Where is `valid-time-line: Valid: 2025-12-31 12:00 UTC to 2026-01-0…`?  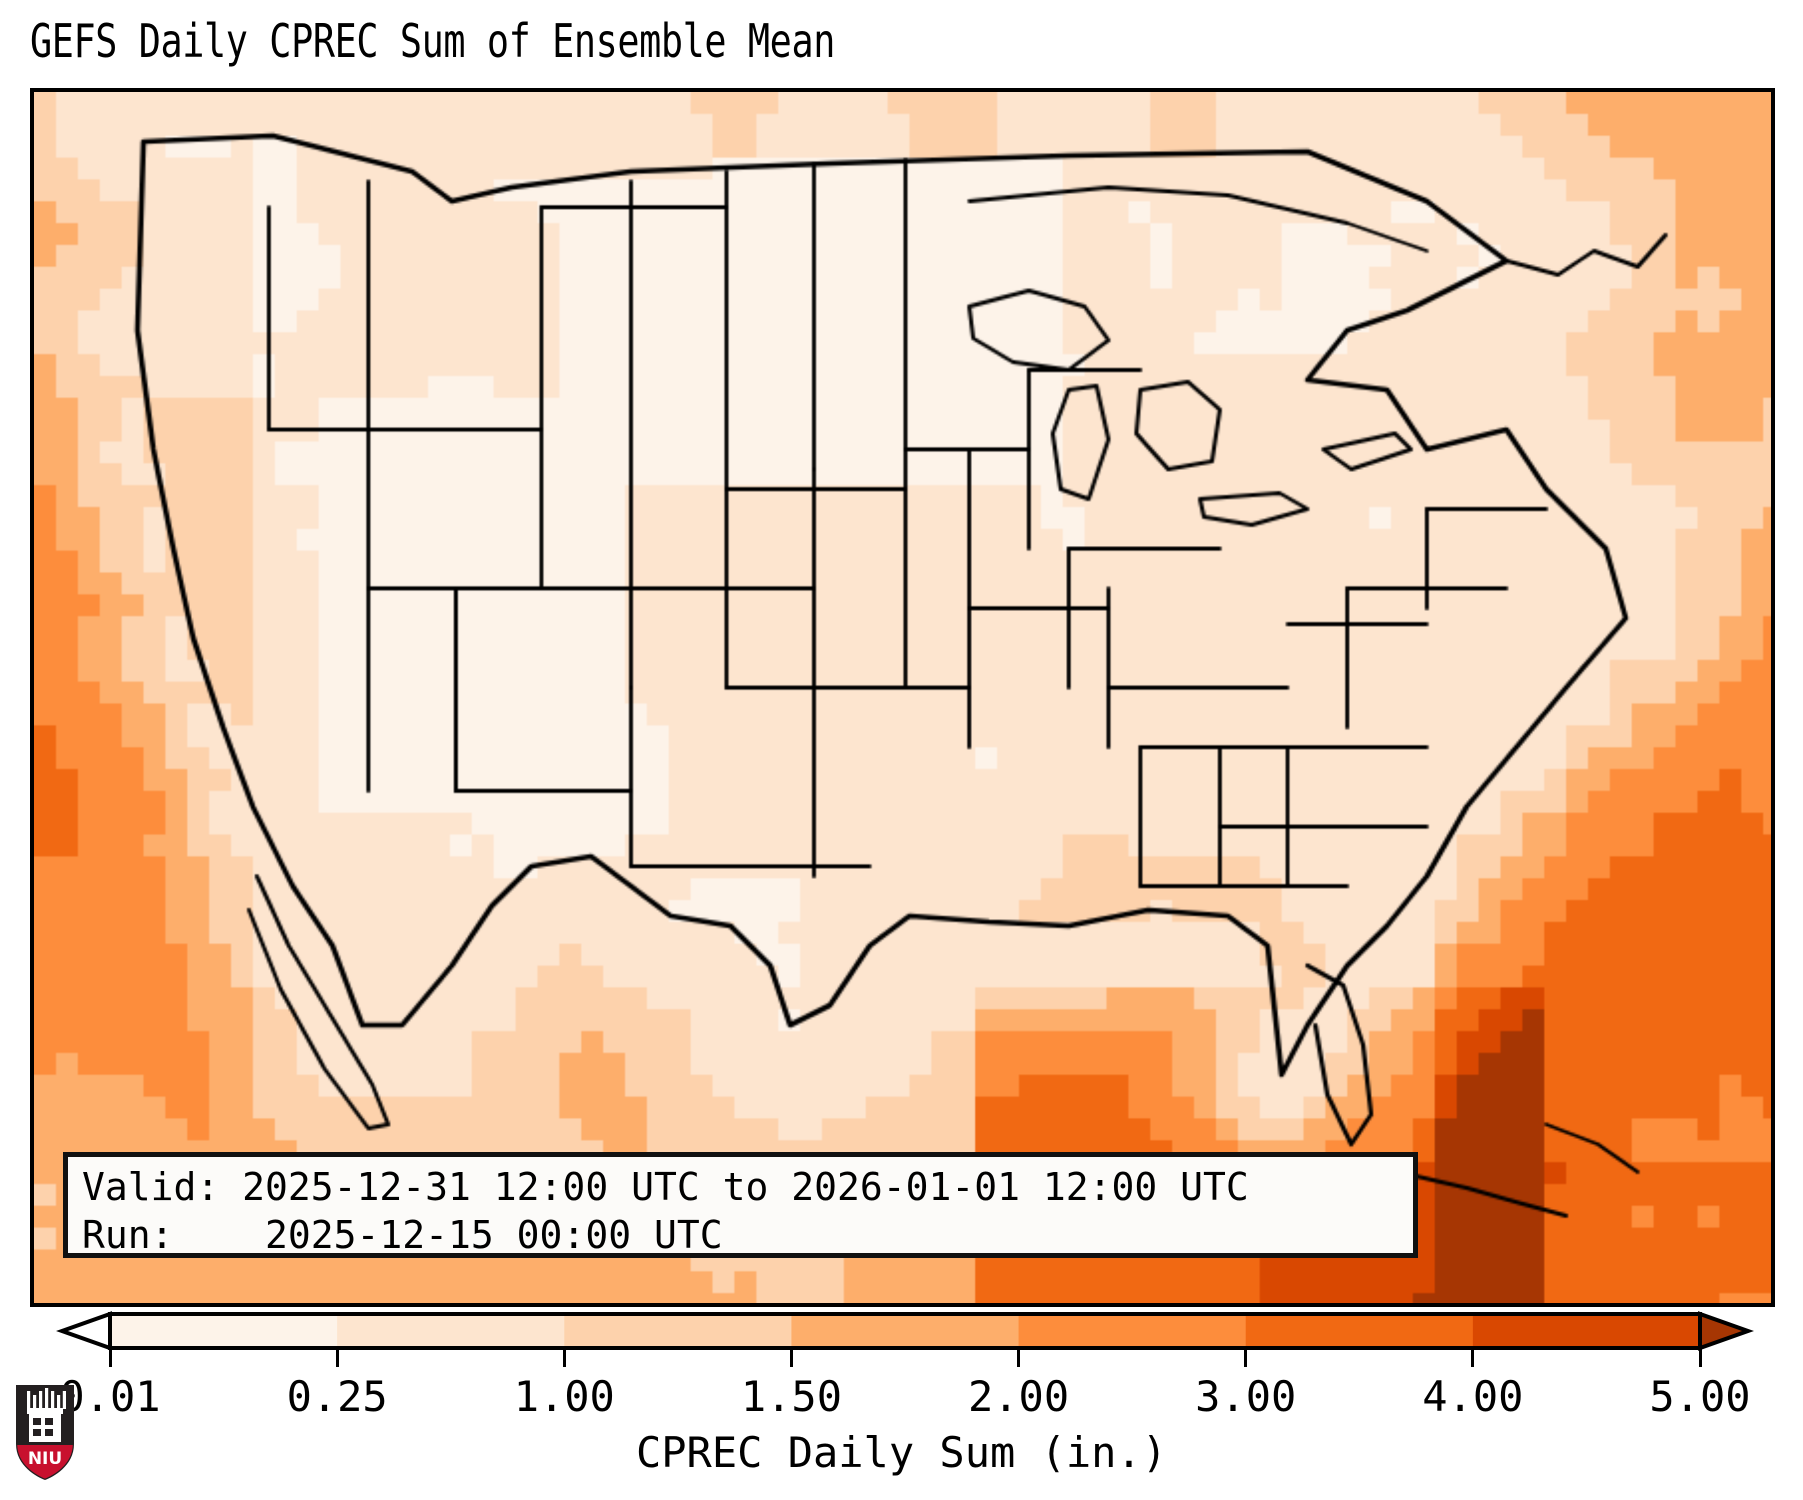 valid-time-line: Valid: 2025-12-31 12:00 UTC to 2026-01-0… is located at coordinates (665, 1187).